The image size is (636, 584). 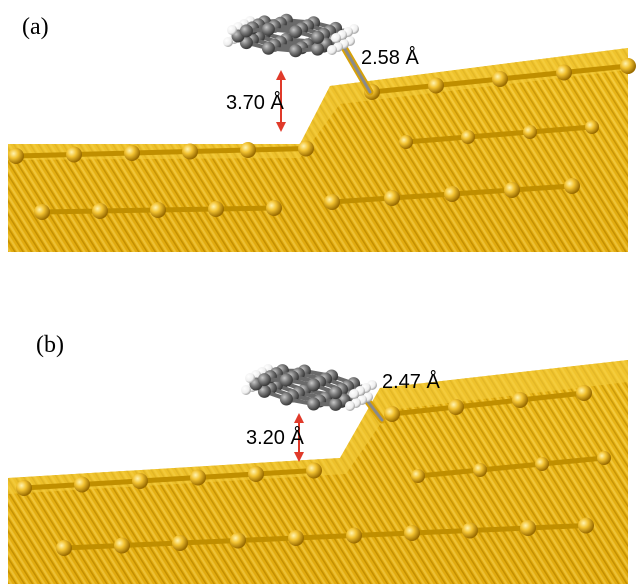 I want to click on height-label-a: 3.70 Å, so click(x=255, y=102).